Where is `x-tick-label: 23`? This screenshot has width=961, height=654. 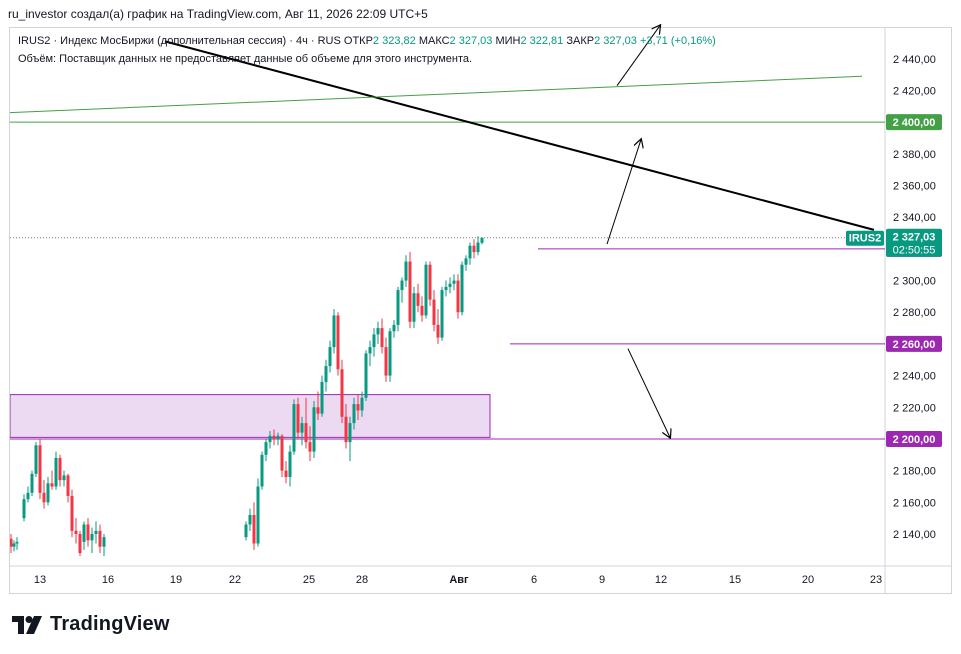
x-tick-label: 23 is located at coordinates (876, 580).